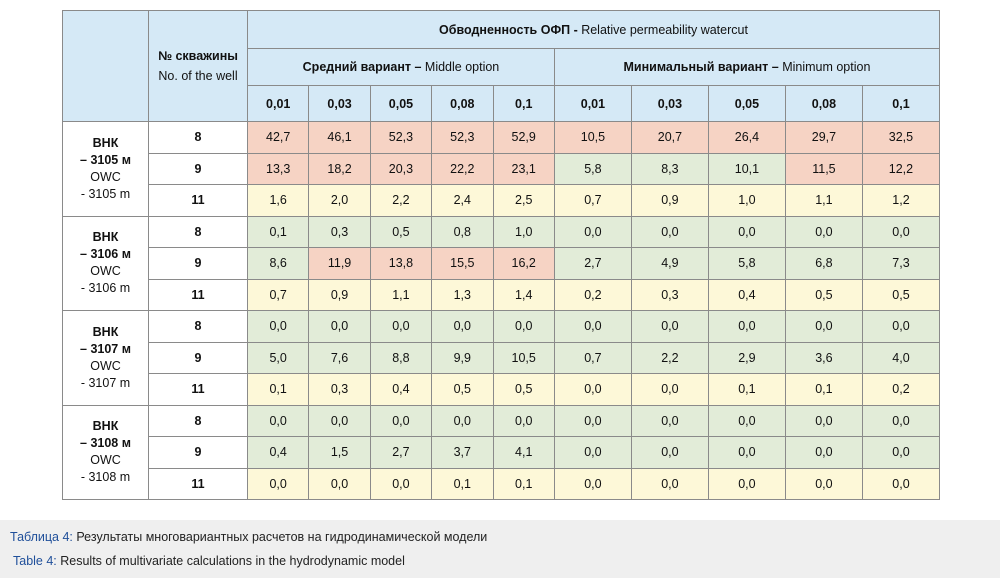  I want to click on owc-ru-2: – 3107 м, so click(105, 348).